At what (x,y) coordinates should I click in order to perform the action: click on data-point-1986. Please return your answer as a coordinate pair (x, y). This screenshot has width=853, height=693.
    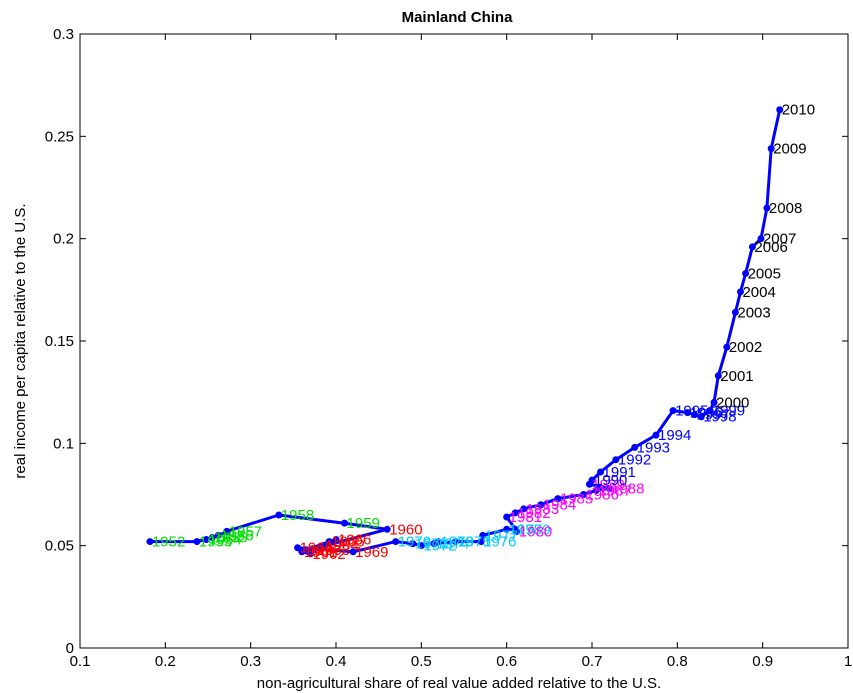
    Looking at the image, I should click on (583, 494).